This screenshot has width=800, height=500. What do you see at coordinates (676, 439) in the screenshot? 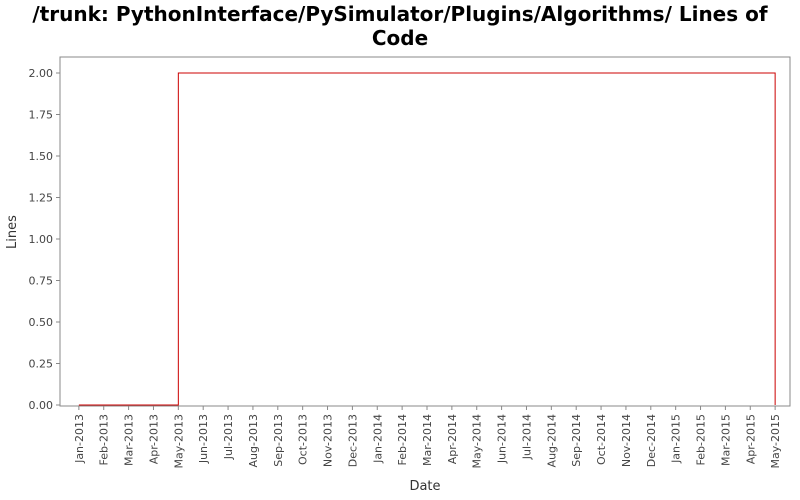
I see `x-tick-label: Jan-2015` at bounding box center [676, 439].